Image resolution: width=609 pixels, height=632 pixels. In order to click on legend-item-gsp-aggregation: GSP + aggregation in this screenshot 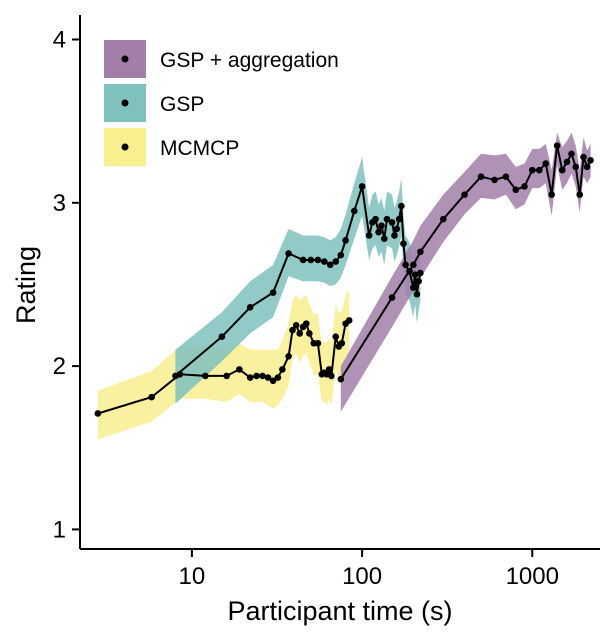, I will do `click(221, 59)`.